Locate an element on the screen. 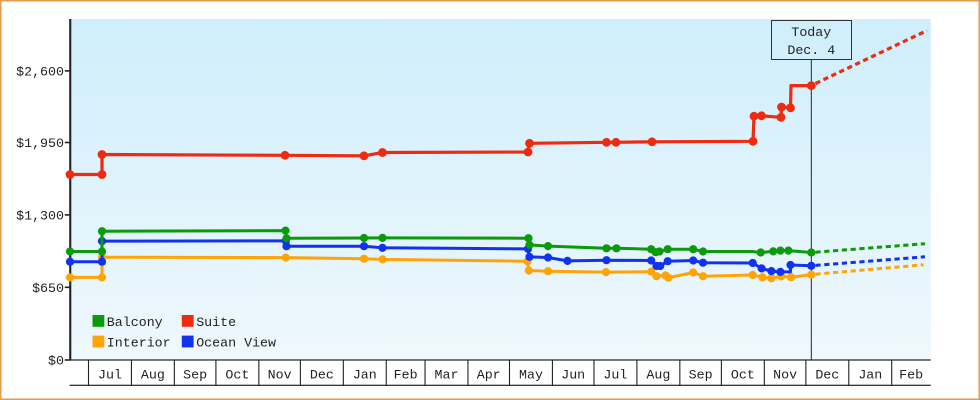 This screenshot has height=400, width=980. svg-text: $1,300 is located at coordinates (40, 216).